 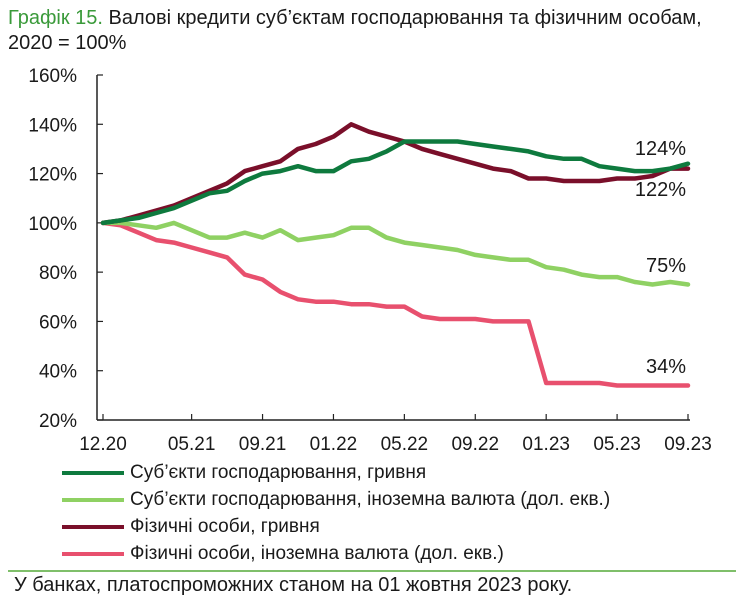 I want to click on x-tick-label: 01.23, so click(x=546, y=444).